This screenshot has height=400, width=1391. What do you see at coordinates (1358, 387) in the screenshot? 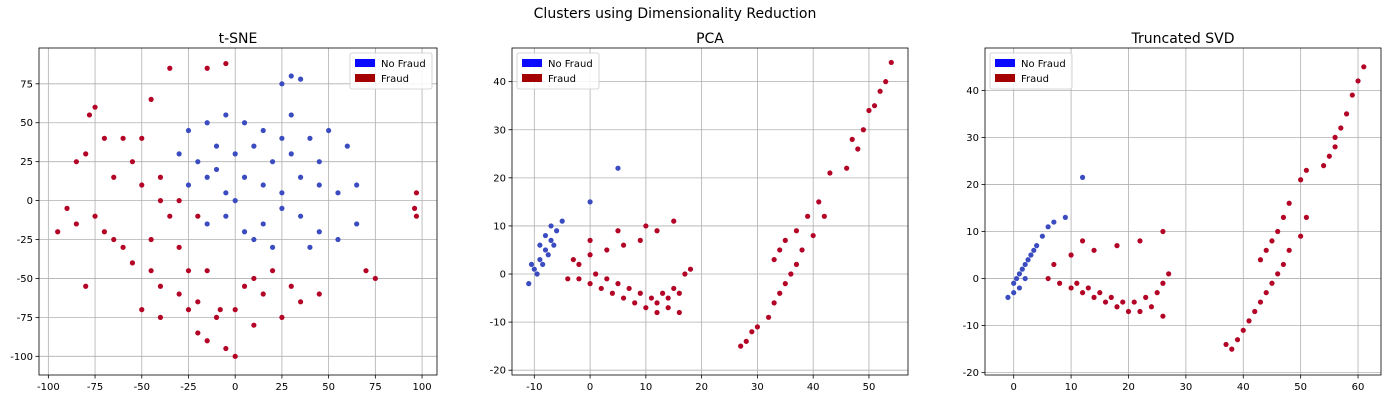
I see `x-tick-label: 60` at bounding box center [1358, 387].